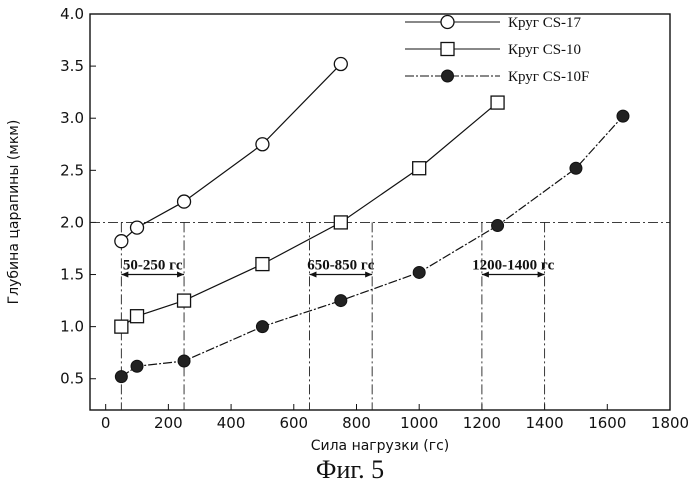 The height and width of the screenshot is (497, 700). What do you see at coordinates (72, 222) in the screenshot?
I see `y-tick-label: 2.0` at bounding box center [72, 222].